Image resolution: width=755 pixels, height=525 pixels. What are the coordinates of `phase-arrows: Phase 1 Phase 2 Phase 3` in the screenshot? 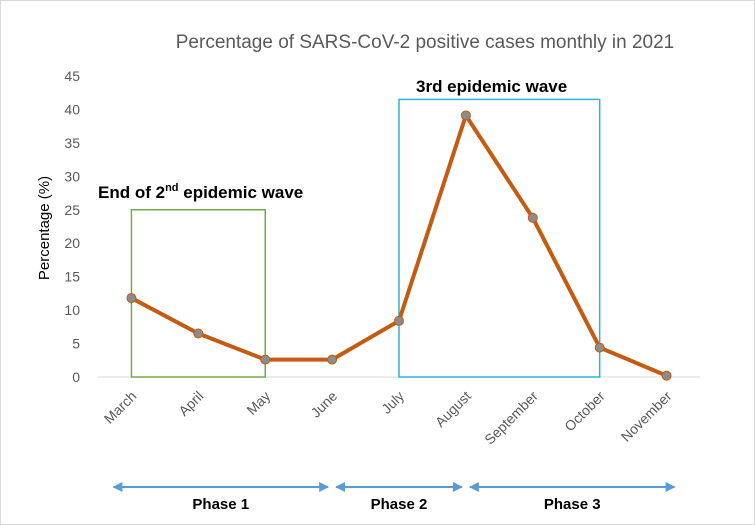 It's located at (394, 497).